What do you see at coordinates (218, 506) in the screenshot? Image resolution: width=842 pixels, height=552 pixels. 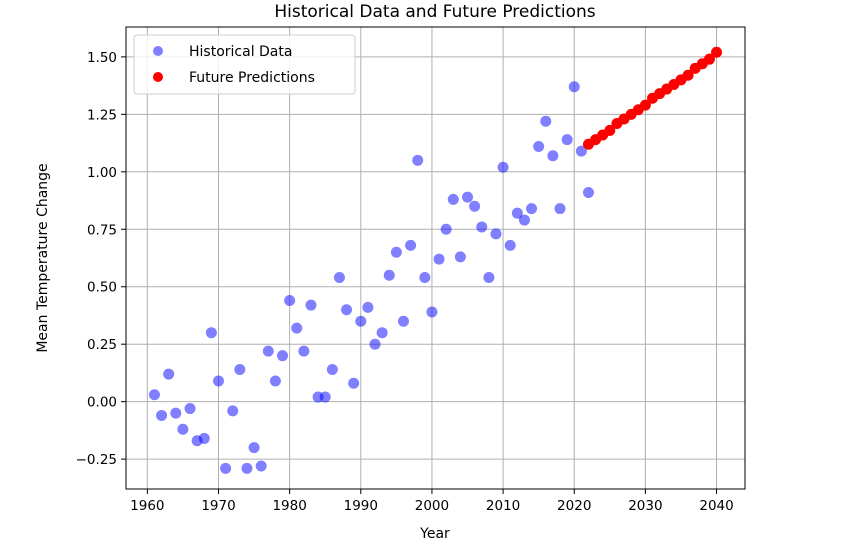 I see `x-tick-label: 1970` at bounding box center [218, 506].